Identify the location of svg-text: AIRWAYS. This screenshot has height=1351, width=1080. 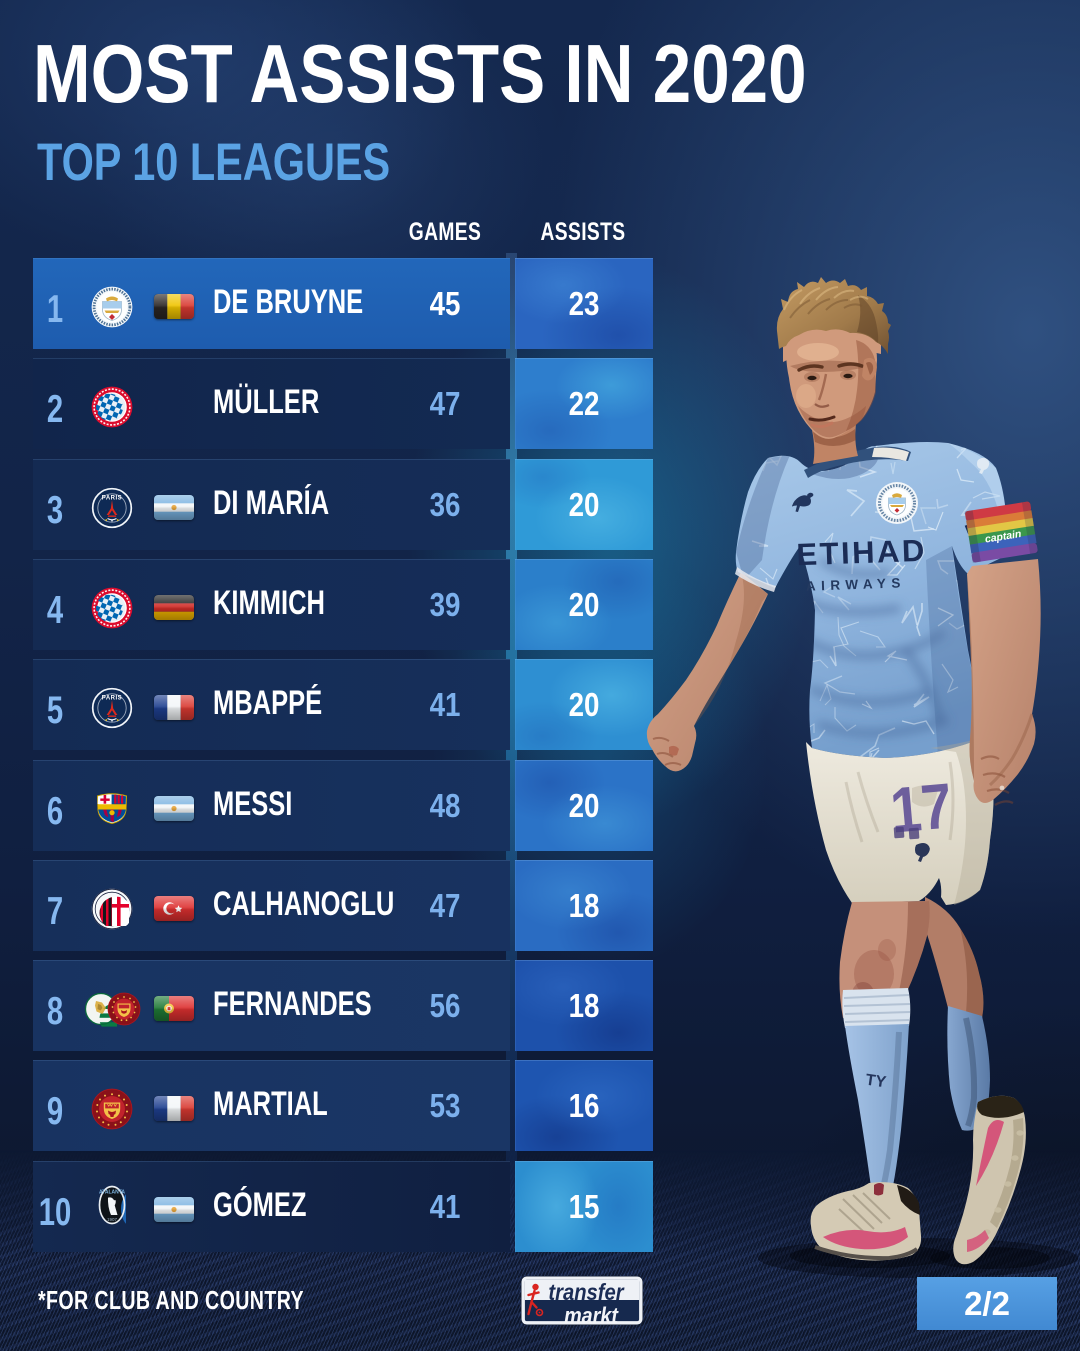
(856, 584).